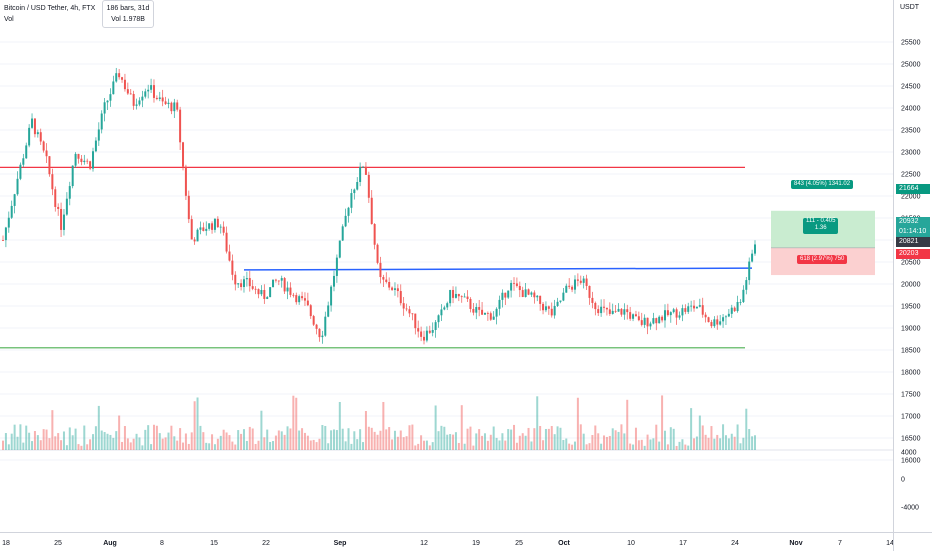 The width and height of the screenshot is (932, 556). I want to click on time-tick-label: 8, so click(162, 543).